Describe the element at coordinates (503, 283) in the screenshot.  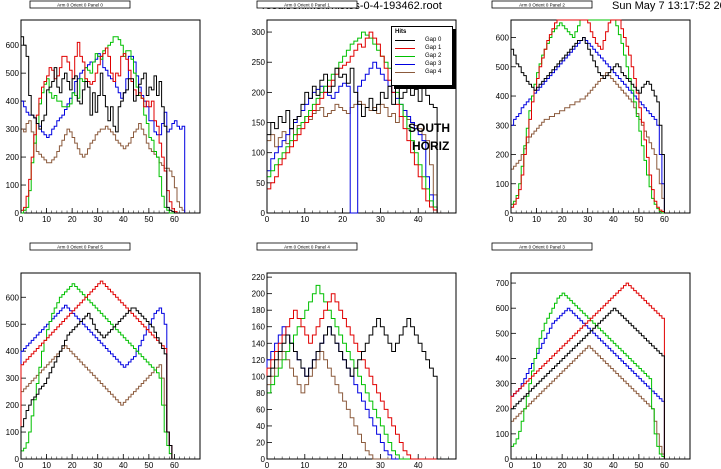
I see `y-tick-label: 700` at that location.